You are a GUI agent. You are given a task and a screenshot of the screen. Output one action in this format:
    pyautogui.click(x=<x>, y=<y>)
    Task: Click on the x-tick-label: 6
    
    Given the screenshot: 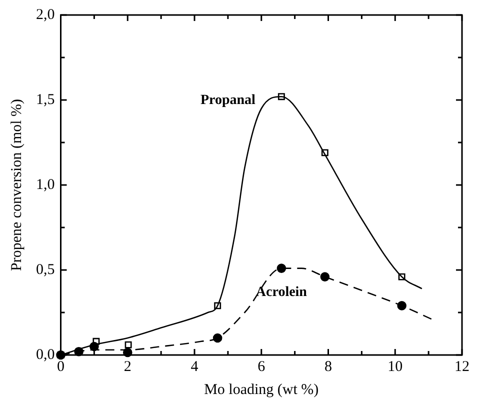 What is the action you would take?
    pyautogui.click(x=262, y=366)
    